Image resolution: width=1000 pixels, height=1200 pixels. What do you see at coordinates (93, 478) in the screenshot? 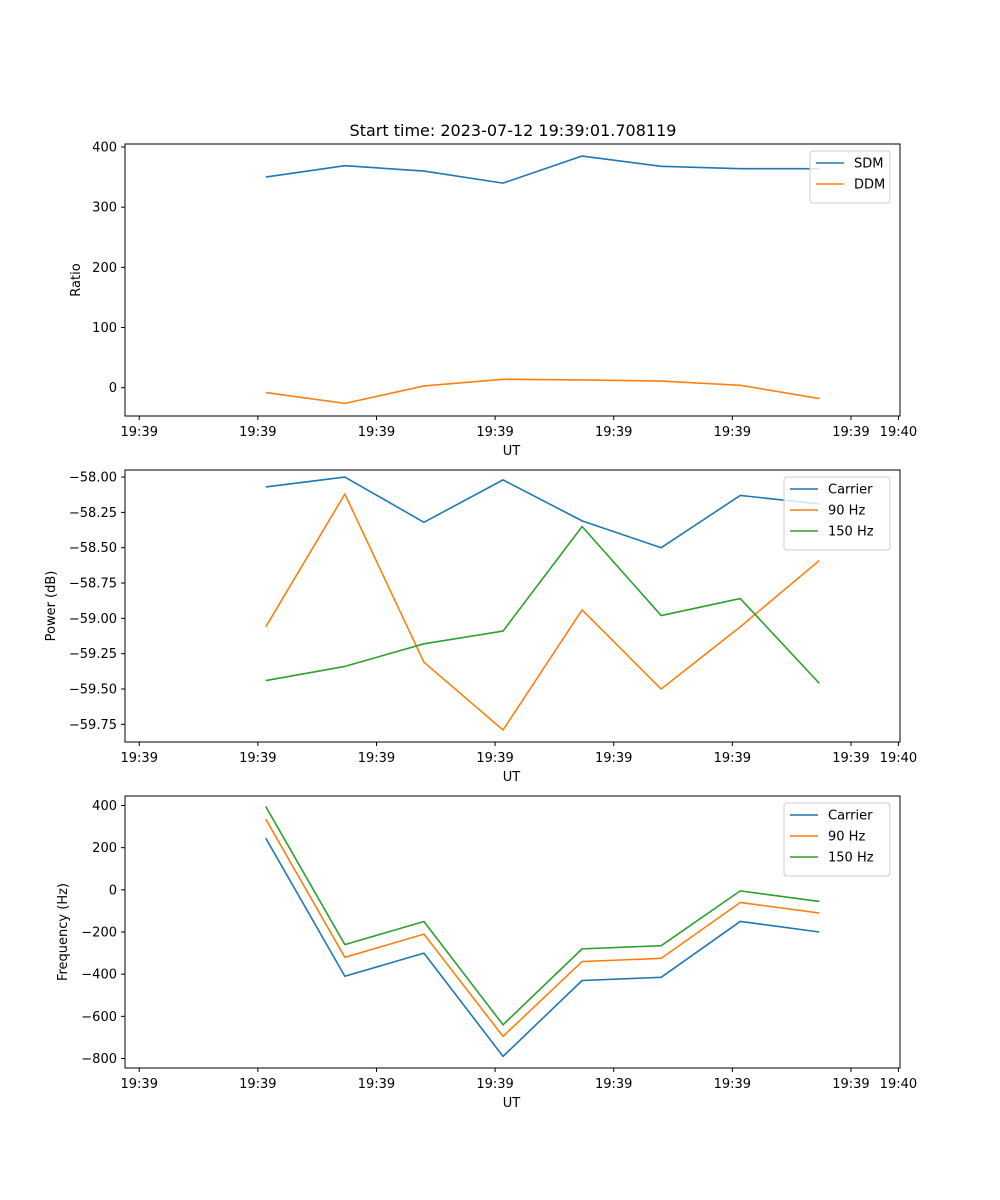
I see `y-tick-label: −58.00` at bounding box center [93, 478].